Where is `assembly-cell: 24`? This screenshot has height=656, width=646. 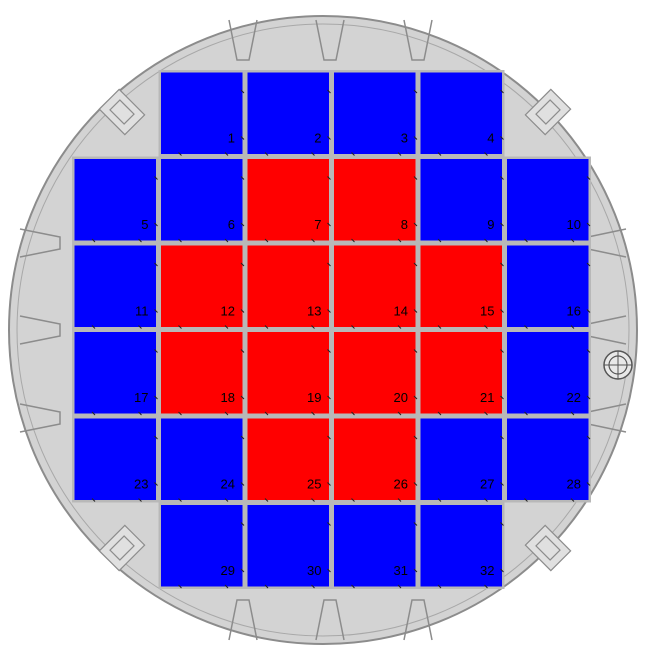
assembly-cell: 24 is located at coordinates (201, 459).